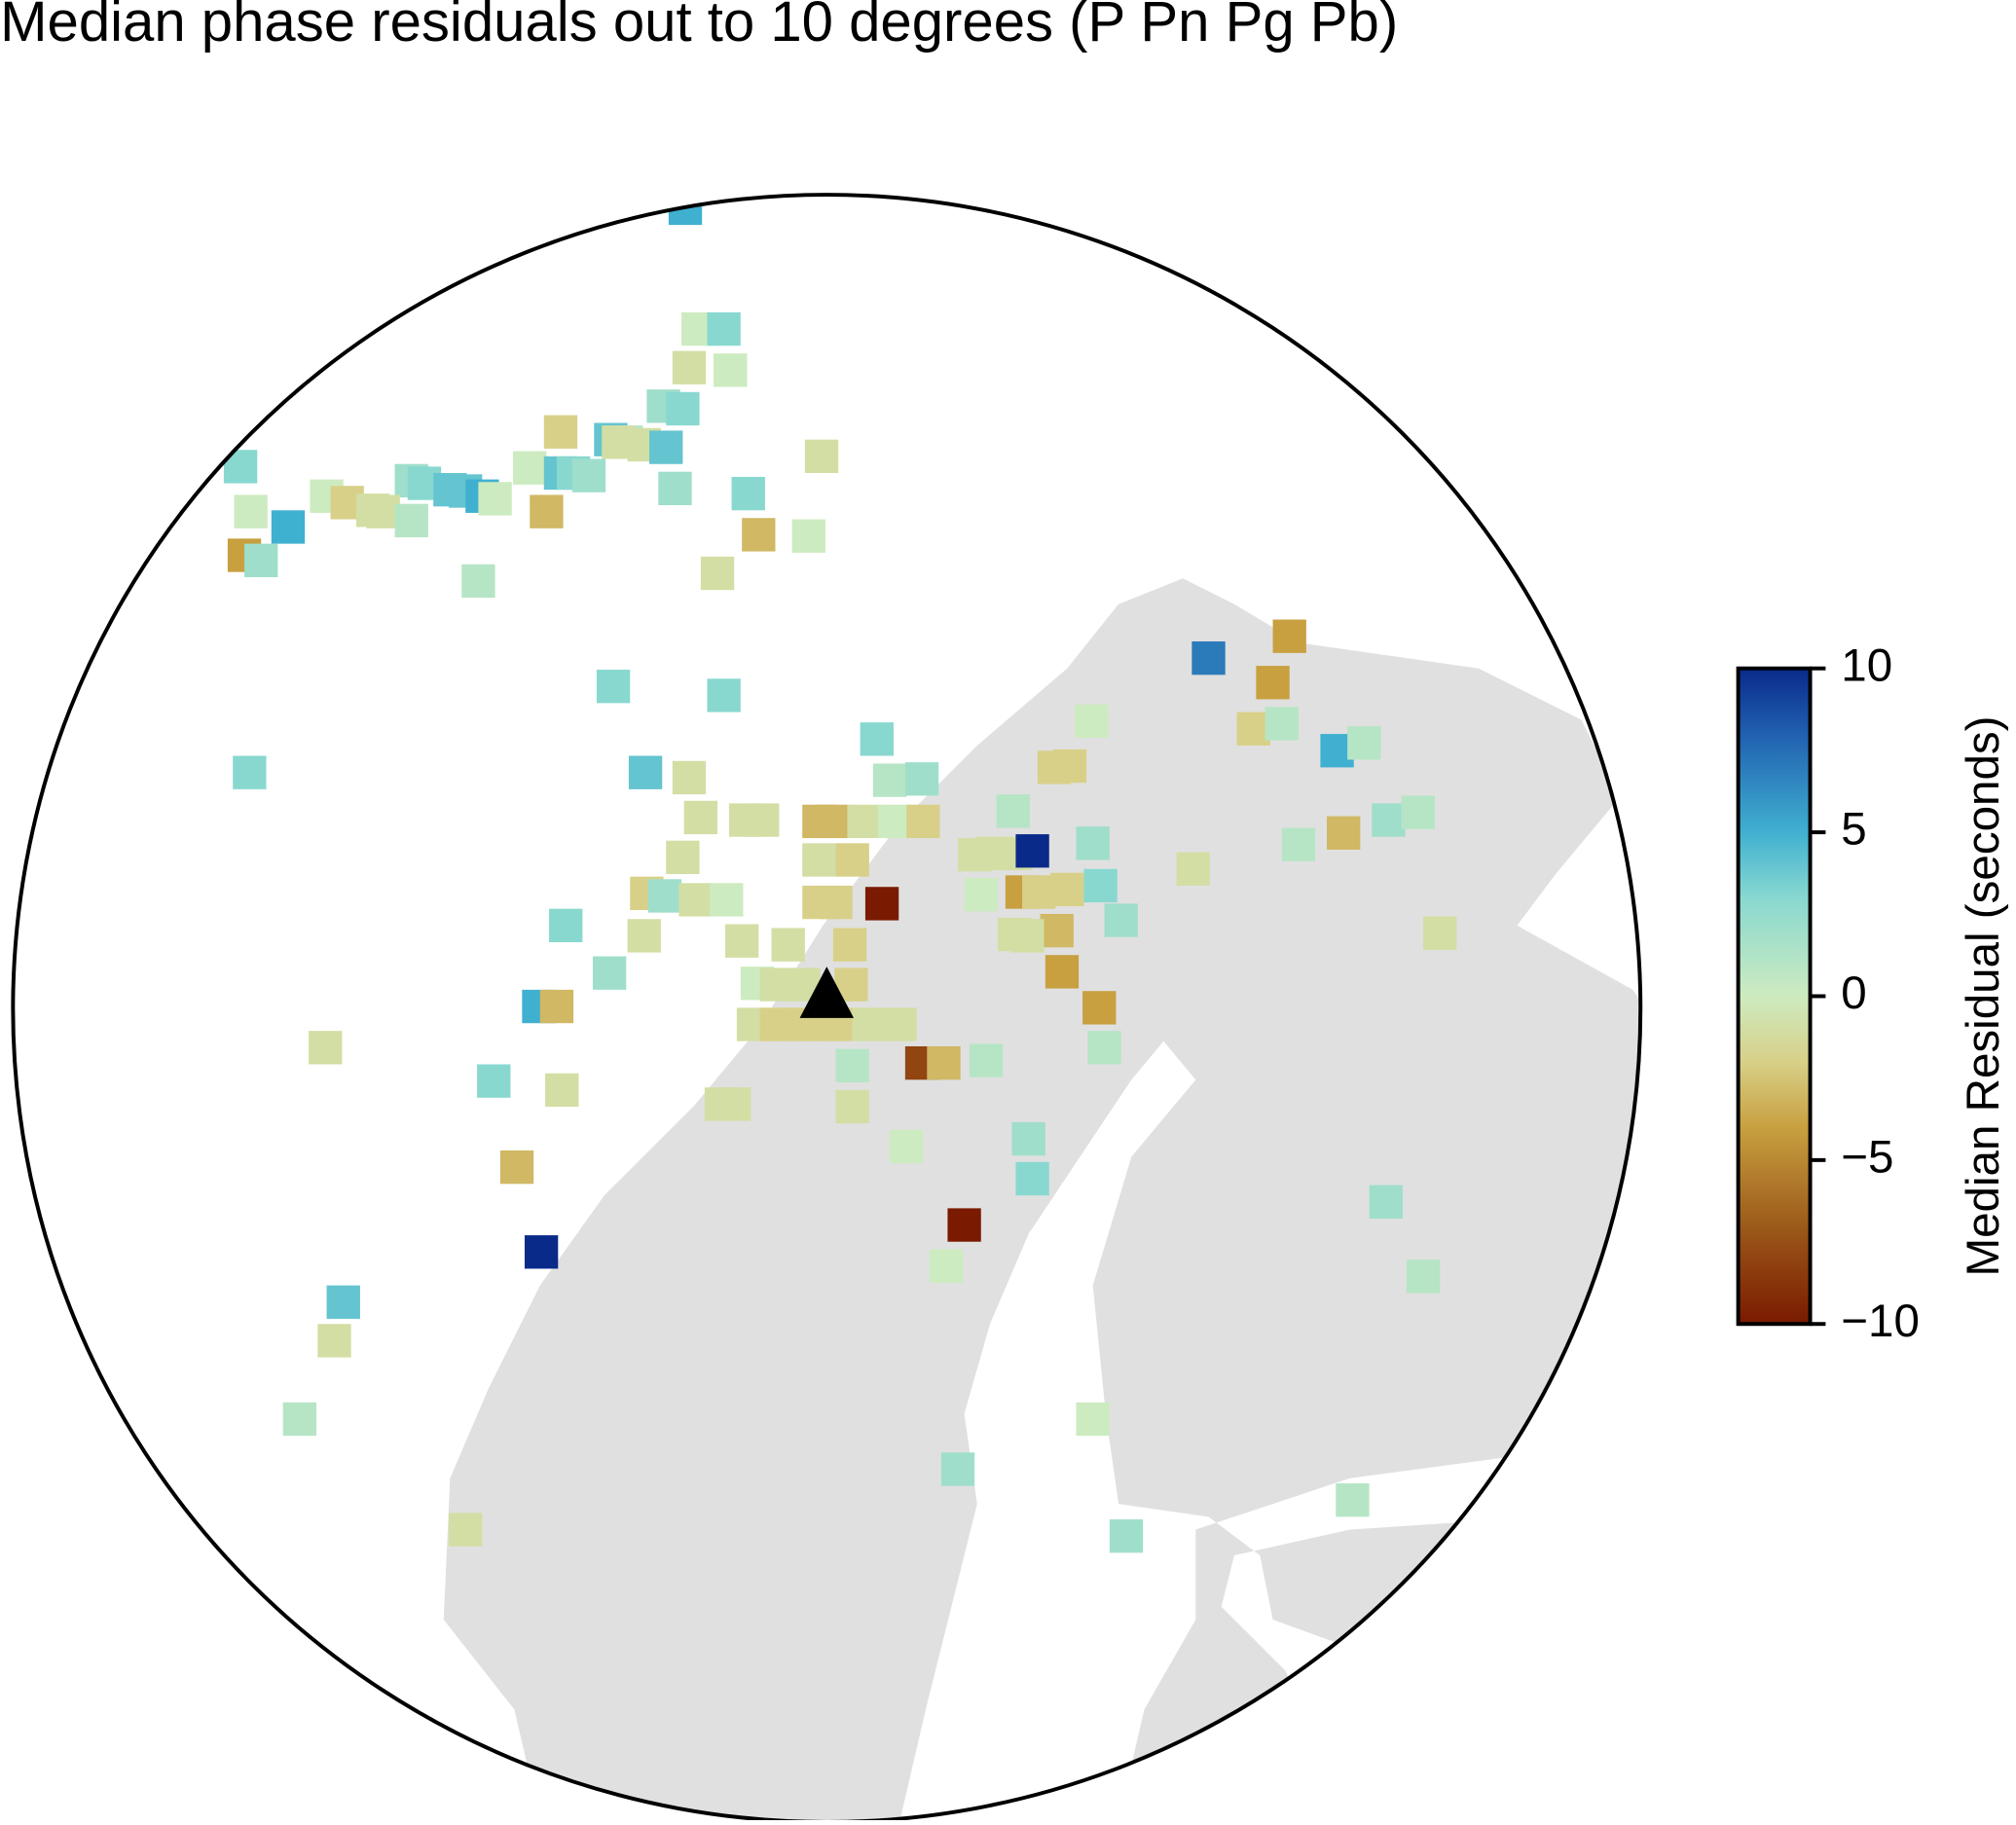 The image size is (2016, 1825). What do you see at coordinates (1867, 1157) in the screenshot?
I see `colorbar-tick-label: −5` at bounding box center [1867, 1157].